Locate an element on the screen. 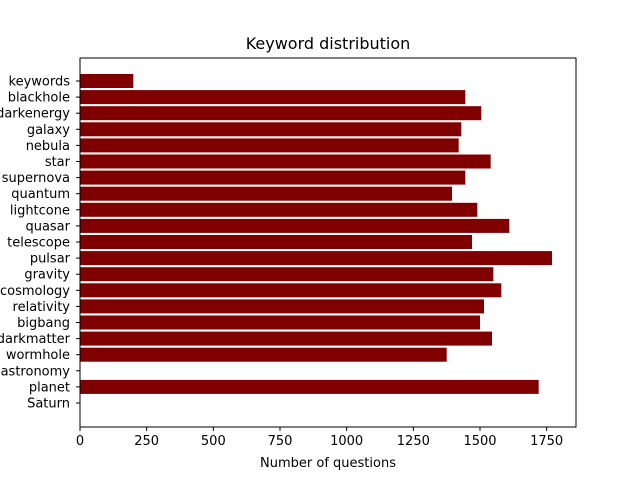 Image resolution: width=640 pixels, height=480 pixels. y-tick-label-cosmology: cosmology is located at coordinates (35, 291).